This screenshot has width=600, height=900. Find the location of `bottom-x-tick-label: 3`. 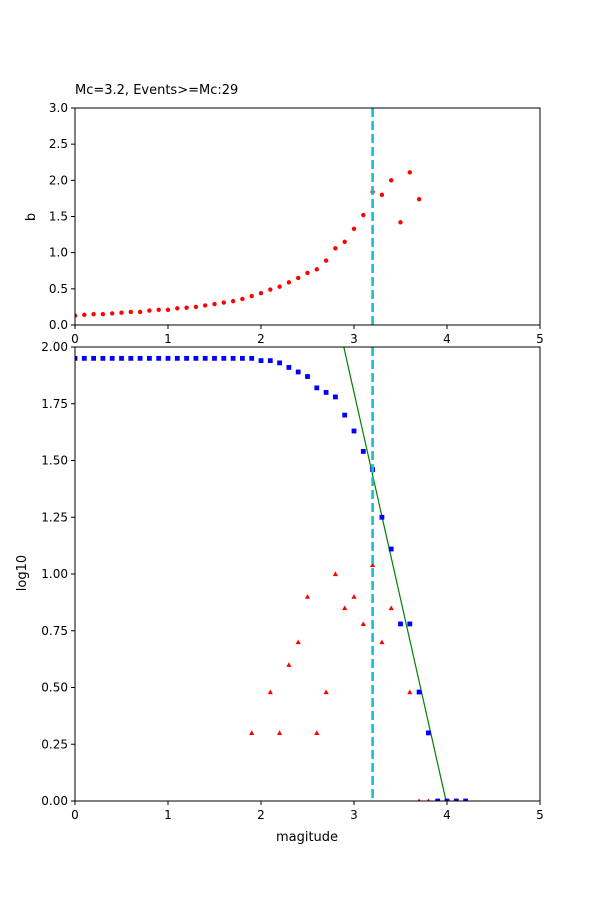

bottom-x-tick-label: 3 is located at coordinates (354, 815).